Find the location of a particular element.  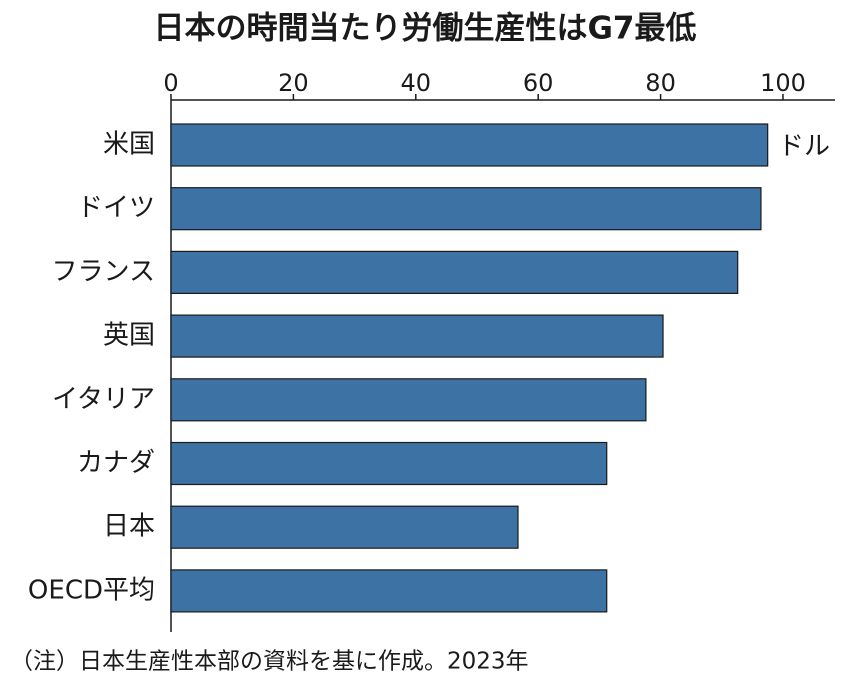

x-tick-label: 20 is located at coordinates (293, 83).